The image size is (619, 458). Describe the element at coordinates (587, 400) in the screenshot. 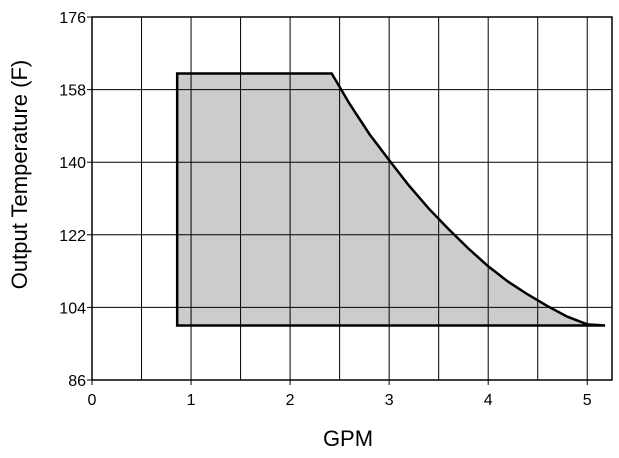

I see `x-tick-label: 5` at that location.